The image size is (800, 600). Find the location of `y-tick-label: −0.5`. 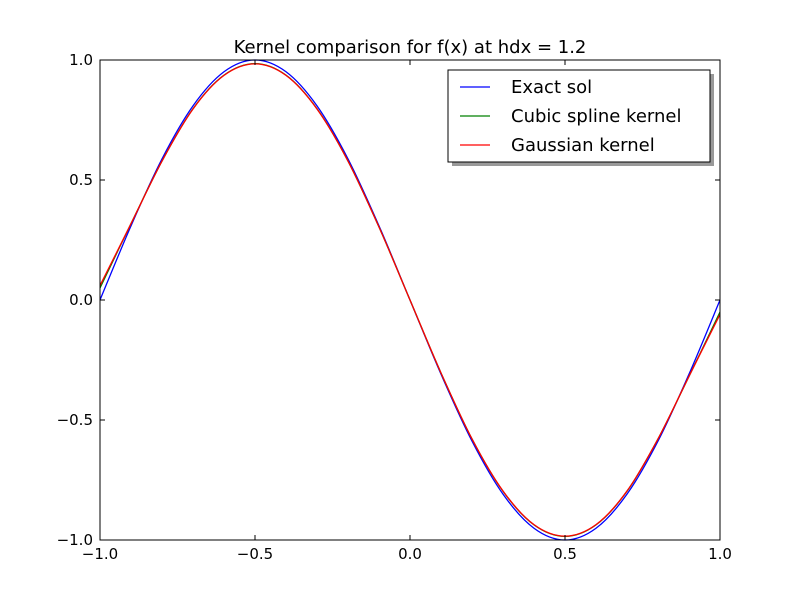

y-tick-label: −0.5 is located at coordinates (75, 420).